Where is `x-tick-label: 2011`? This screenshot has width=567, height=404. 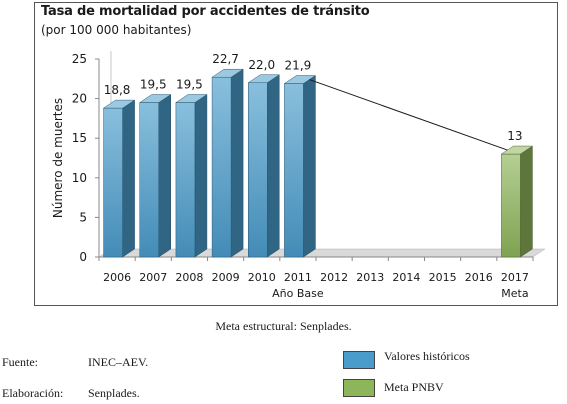
x-tick-label: 2011 is located at coordinates (298, 277).